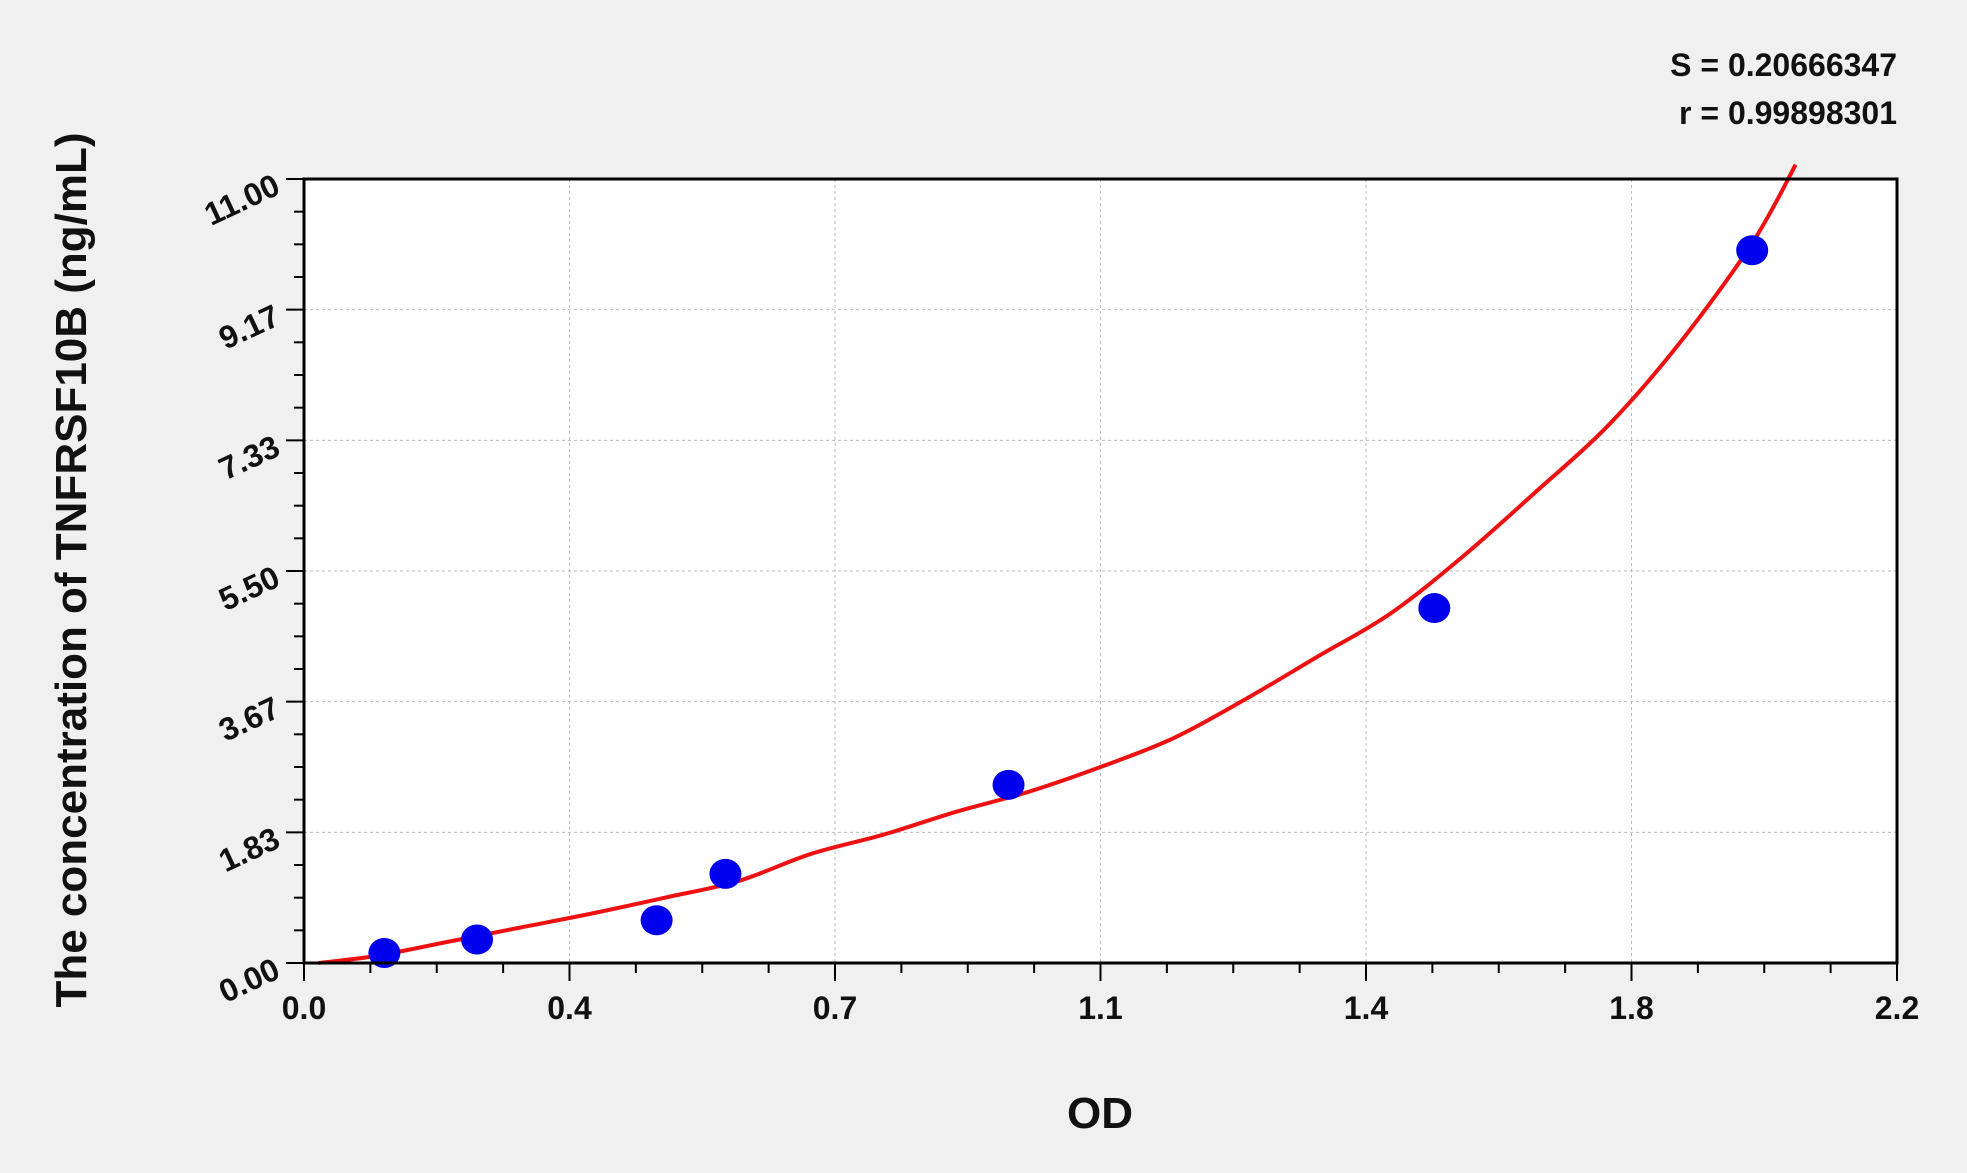 This screenshot has width=1967, height=1173. I want to click on y-tick-label: 5.50, so click(249, 588).